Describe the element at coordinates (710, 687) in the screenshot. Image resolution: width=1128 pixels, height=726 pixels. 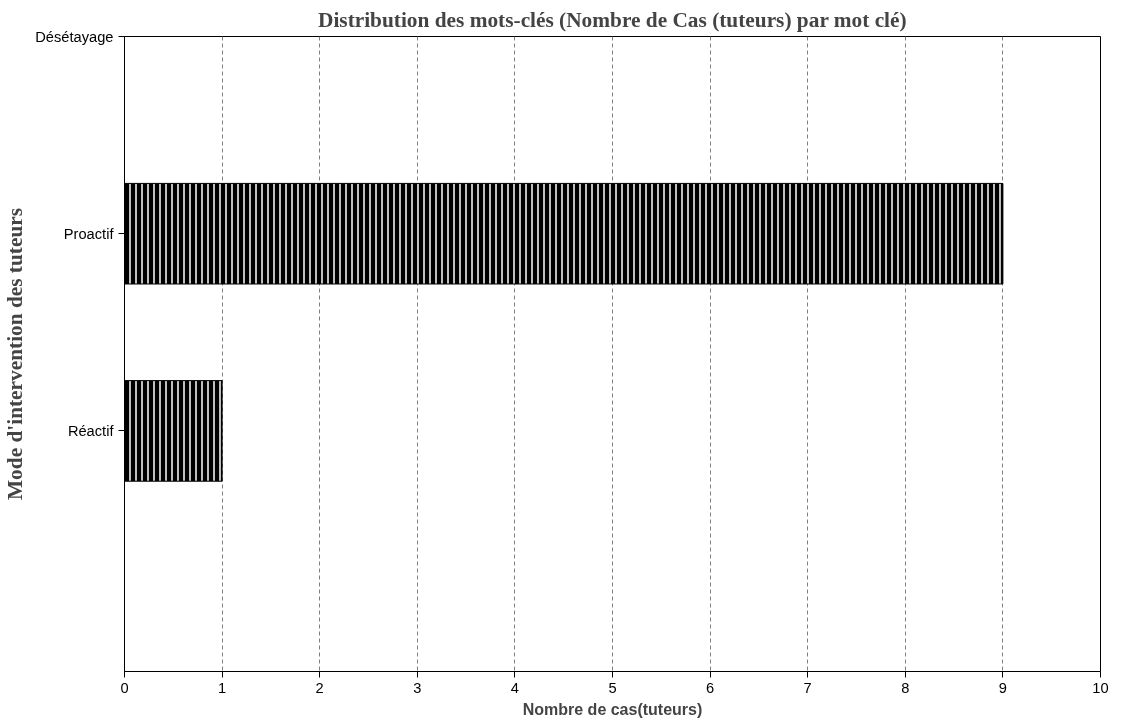
I see `x-tick-label: 6` at that location.